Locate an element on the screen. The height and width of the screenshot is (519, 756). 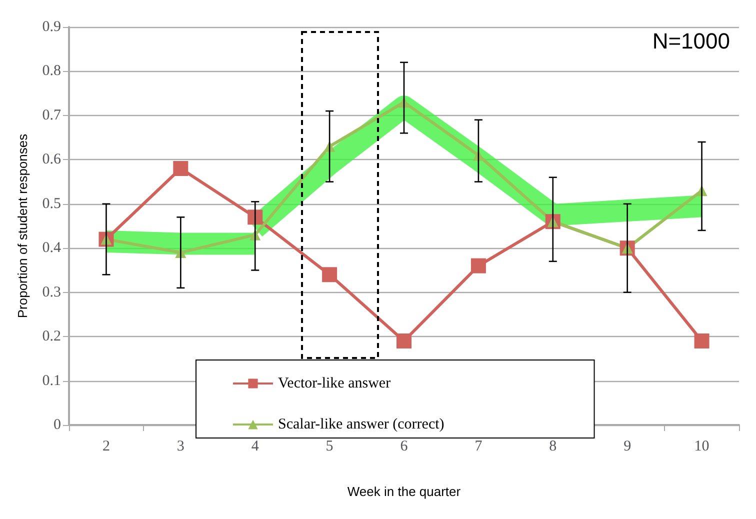
x-tick-label: 2 is located at coordinates (106, 446).